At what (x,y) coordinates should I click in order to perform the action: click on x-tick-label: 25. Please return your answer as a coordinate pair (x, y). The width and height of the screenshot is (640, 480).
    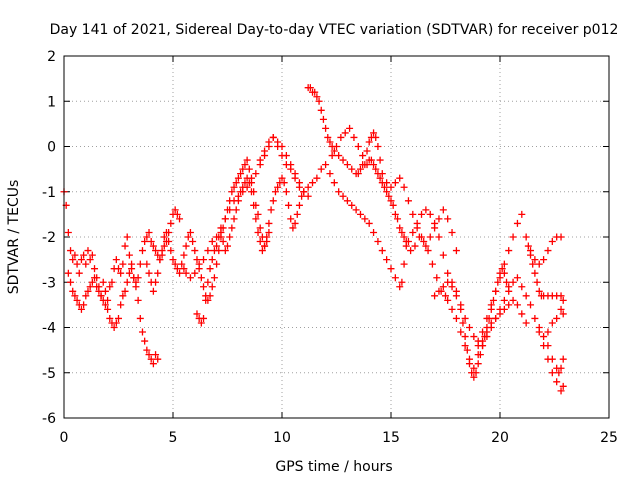
    Looking at the image, I should click on (609, 438).